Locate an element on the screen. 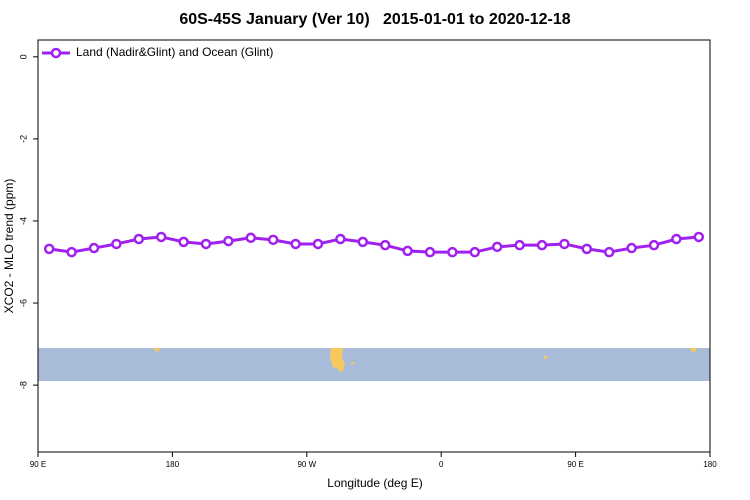 The width and height of the screenshot is (750, 500). y-tick-label: -4 is located at coordinates (23, 221).